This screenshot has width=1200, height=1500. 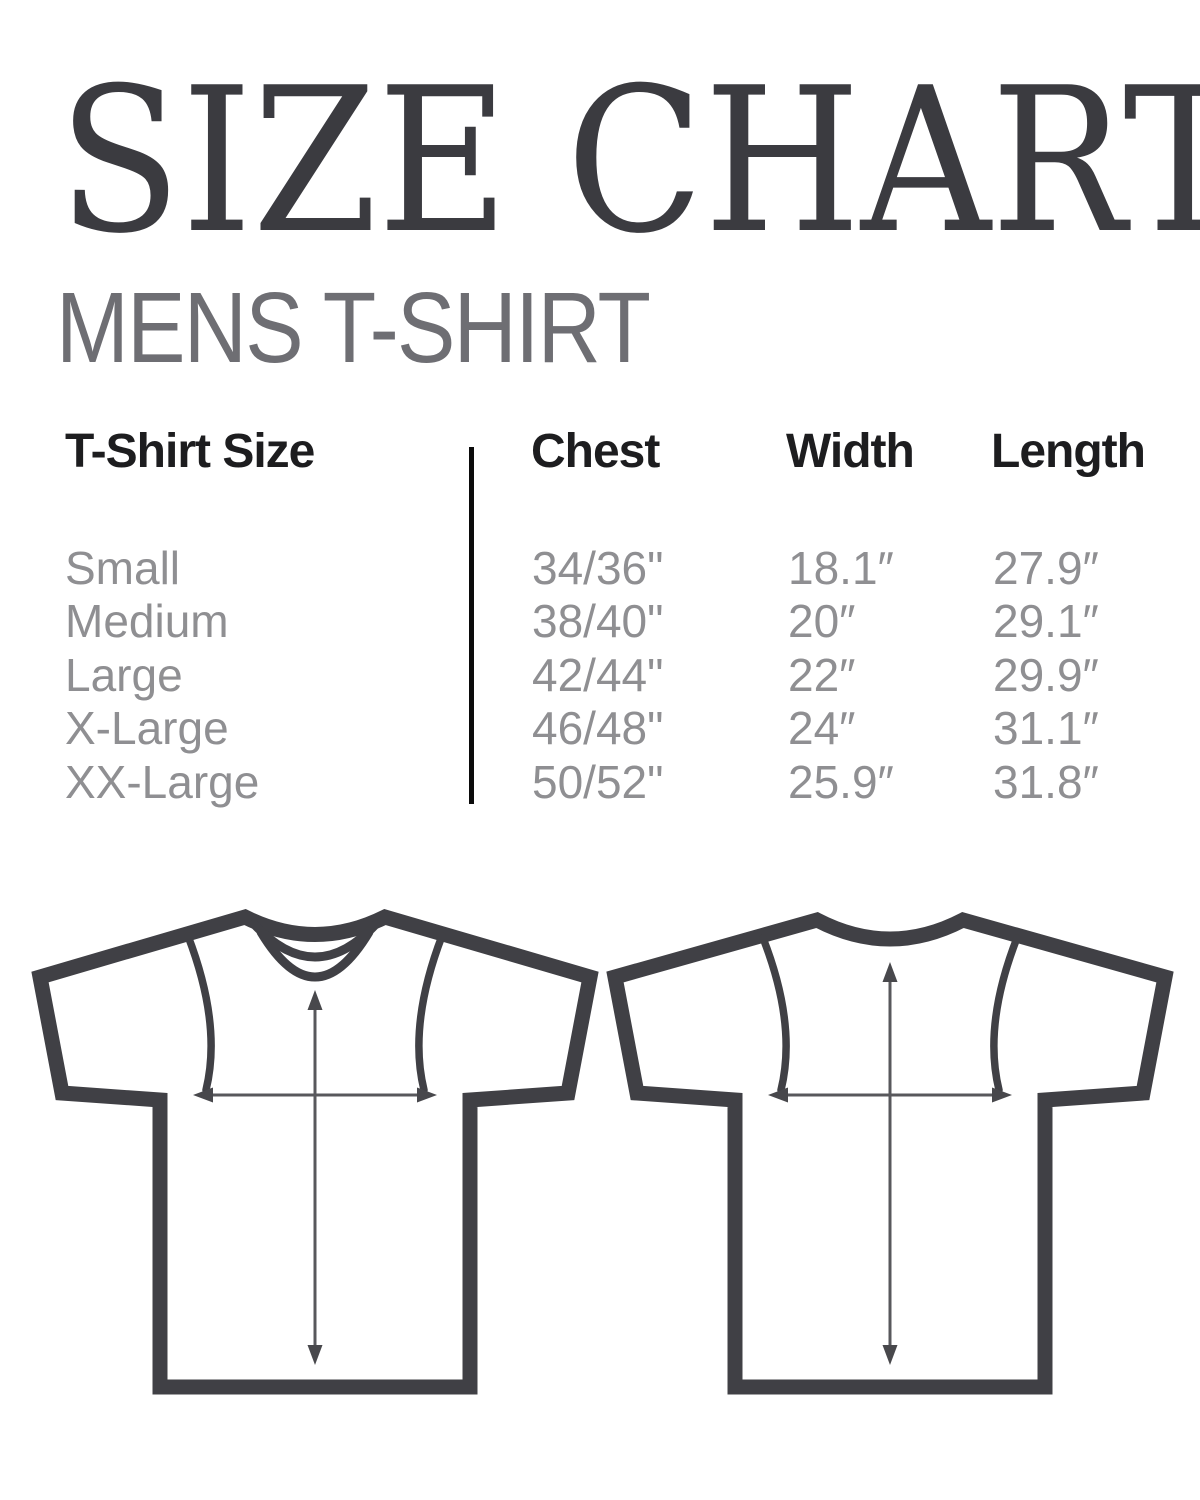 I want to click on header-tshirt-size: T-Shirt Size, so click(x=190, y=451).